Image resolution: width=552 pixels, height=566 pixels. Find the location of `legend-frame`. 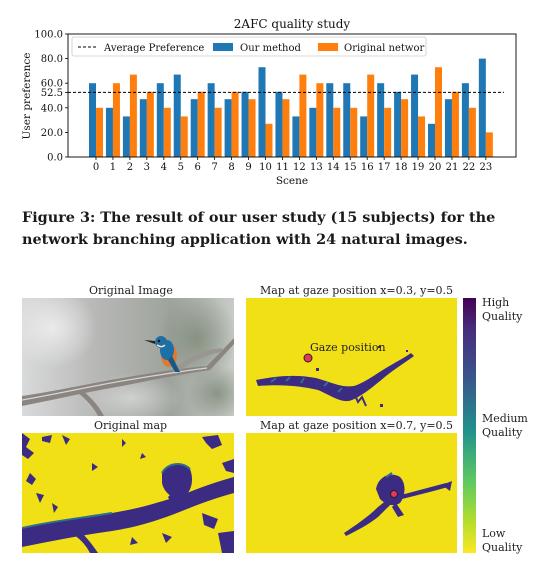

legend-frame is located at coordinates (249, 46).